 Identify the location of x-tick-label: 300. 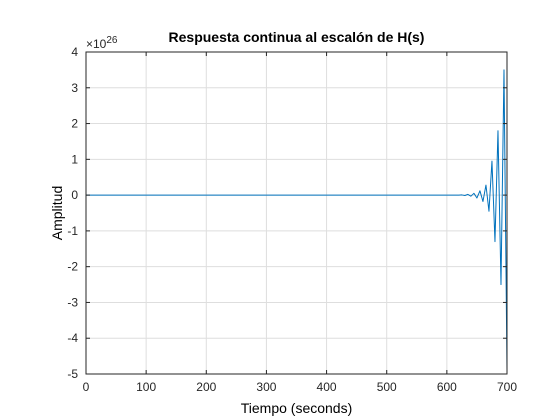
(266, 387).